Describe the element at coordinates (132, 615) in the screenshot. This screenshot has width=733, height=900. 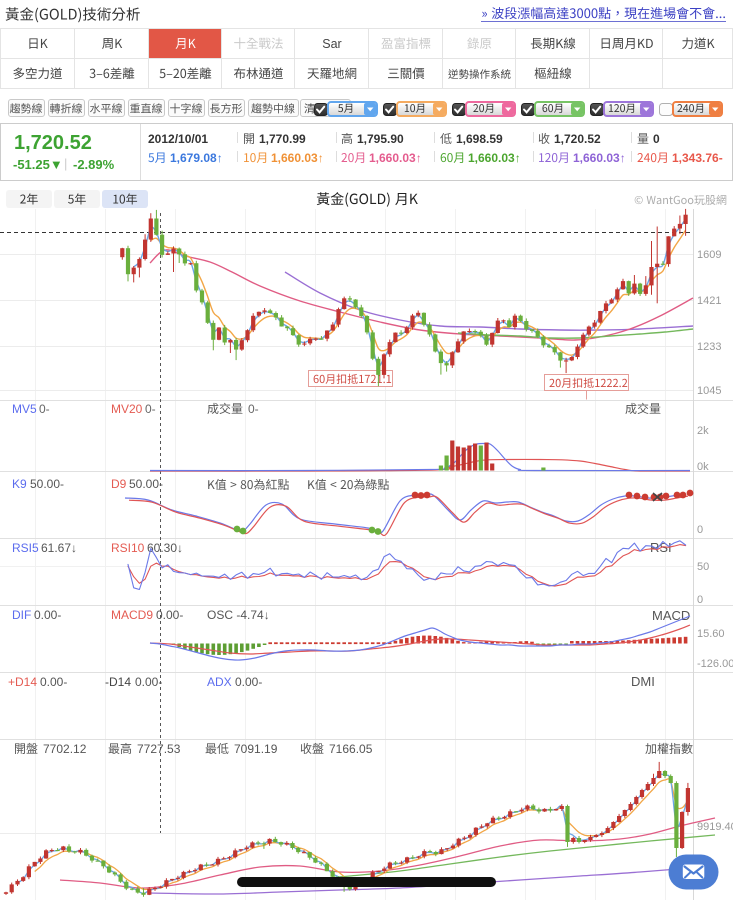
I see `svg-text: MACD9` at that location.